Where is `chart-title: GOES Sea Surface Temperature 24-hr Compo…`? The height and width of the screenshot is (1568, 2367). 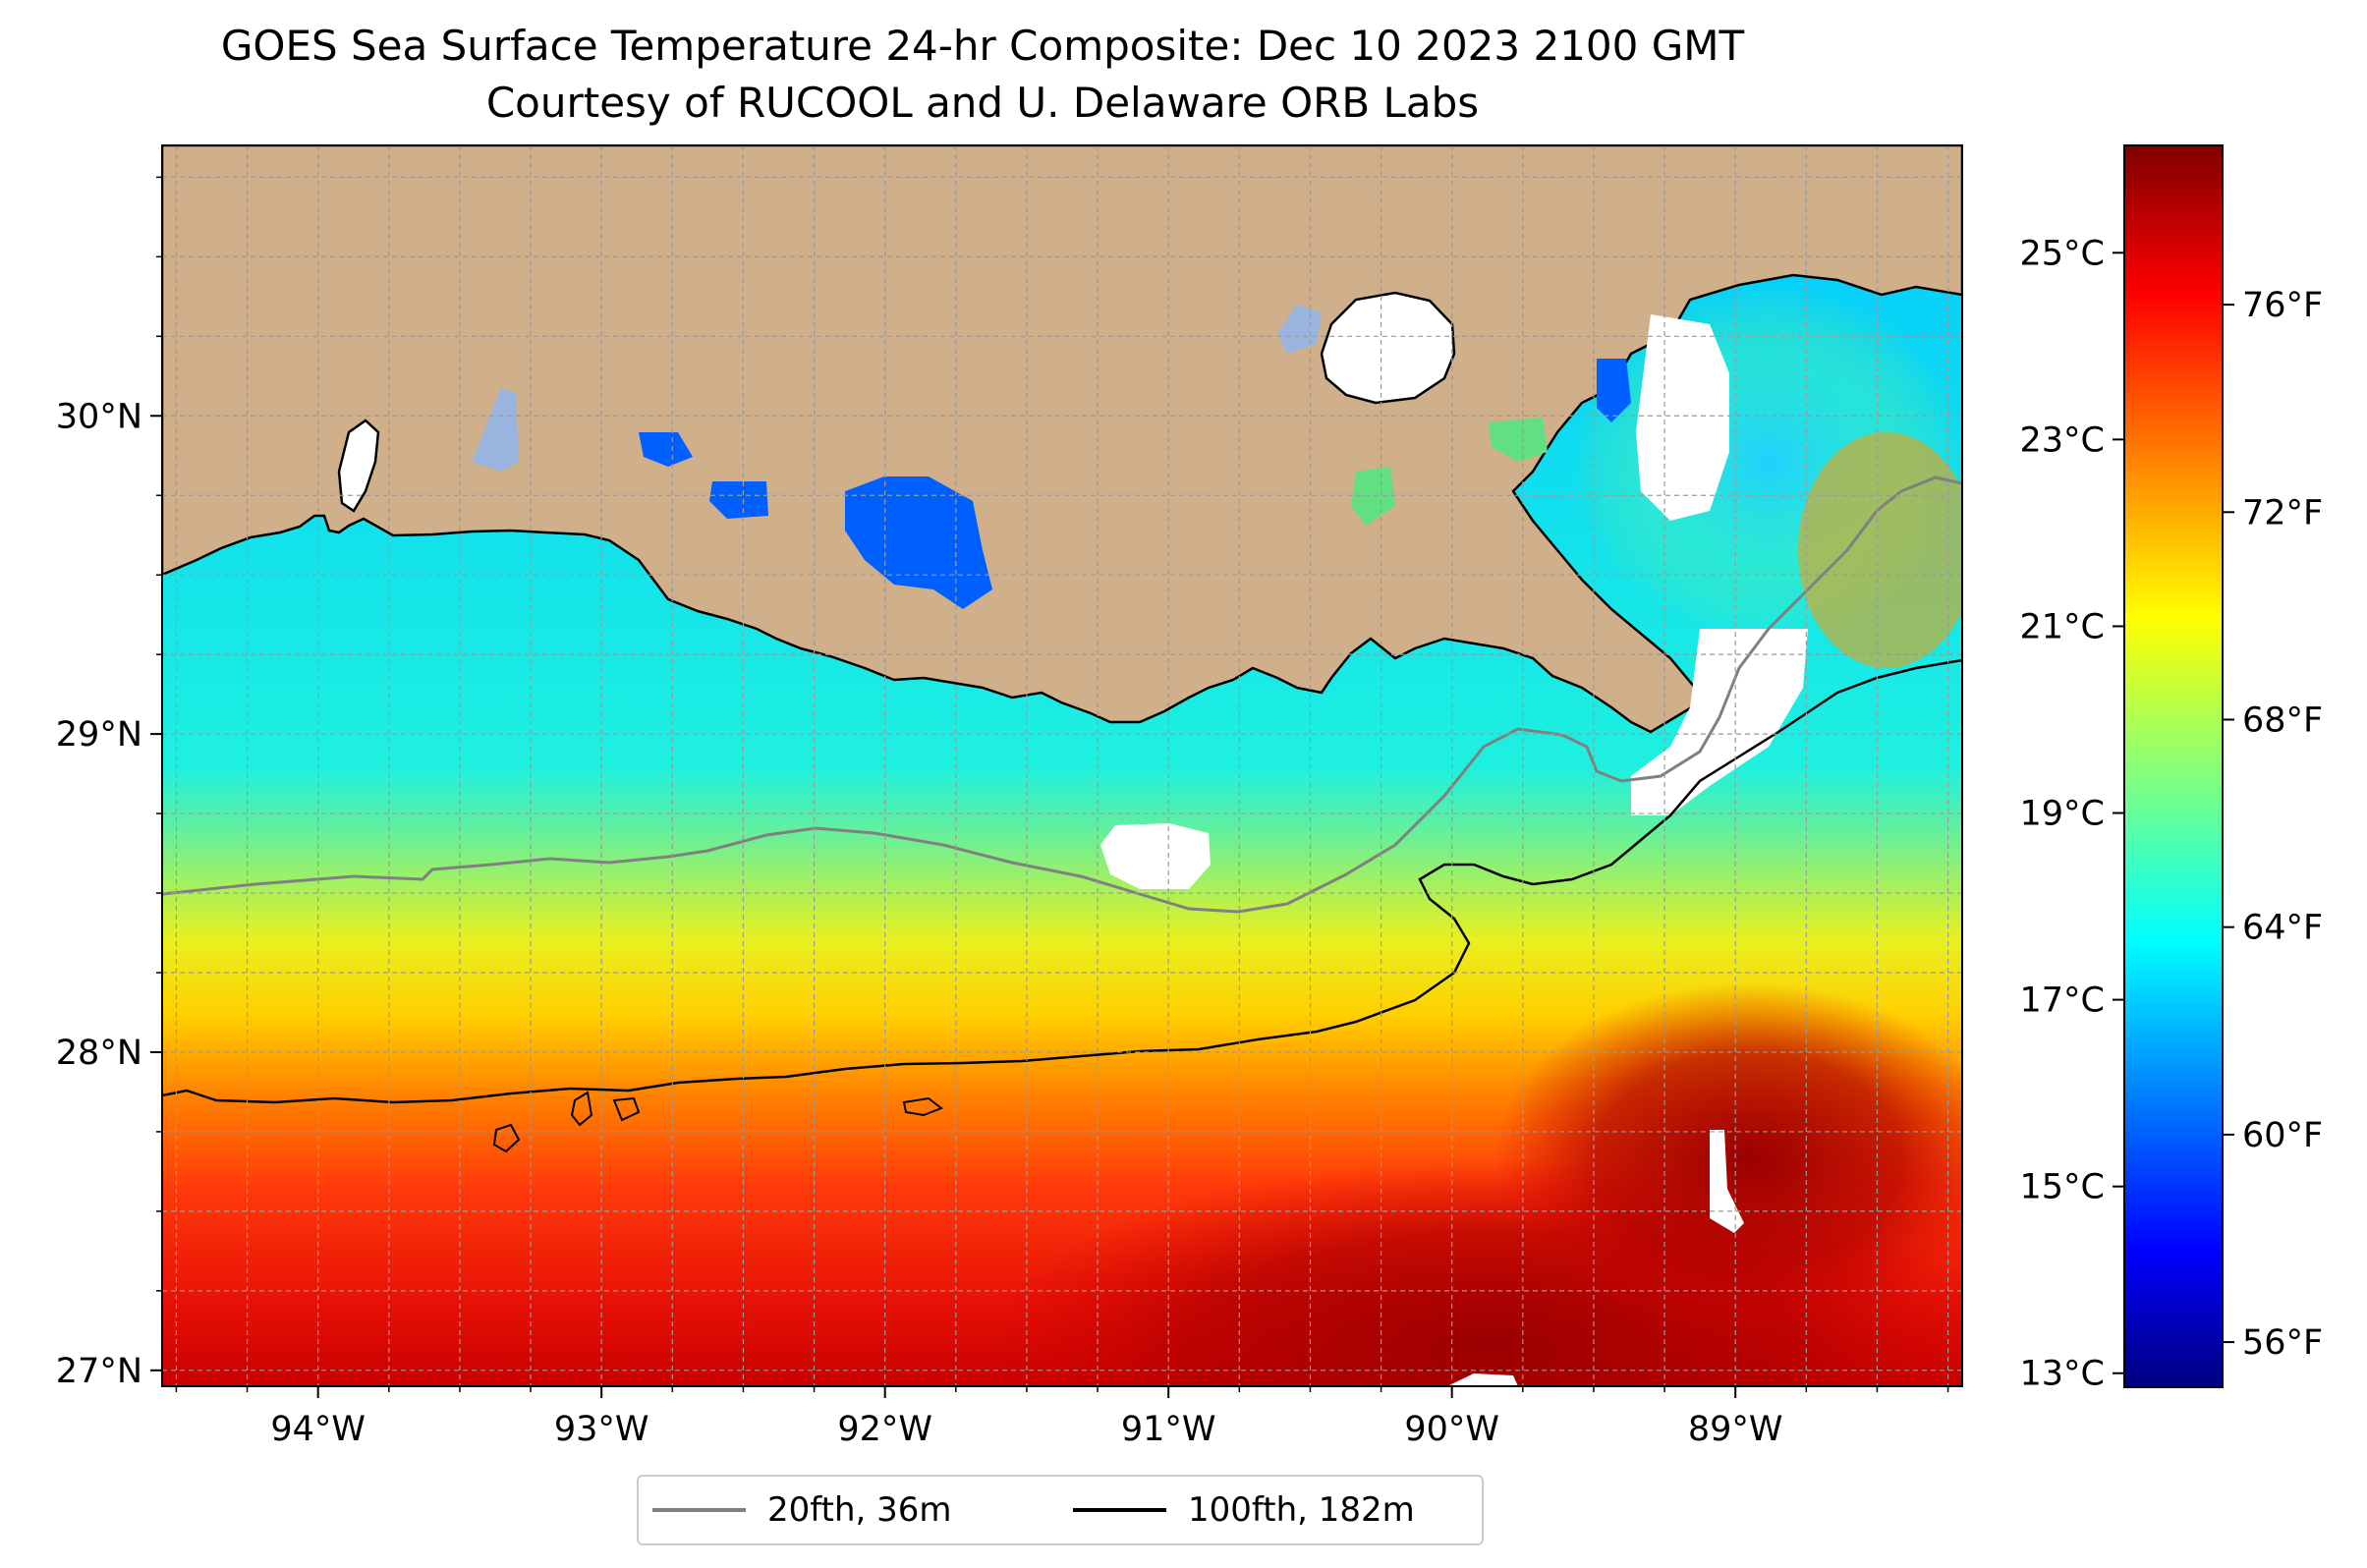
chart-title: GOES Sea Surface Temperature 24-hr Compo… is located at coordinates (983, 46).